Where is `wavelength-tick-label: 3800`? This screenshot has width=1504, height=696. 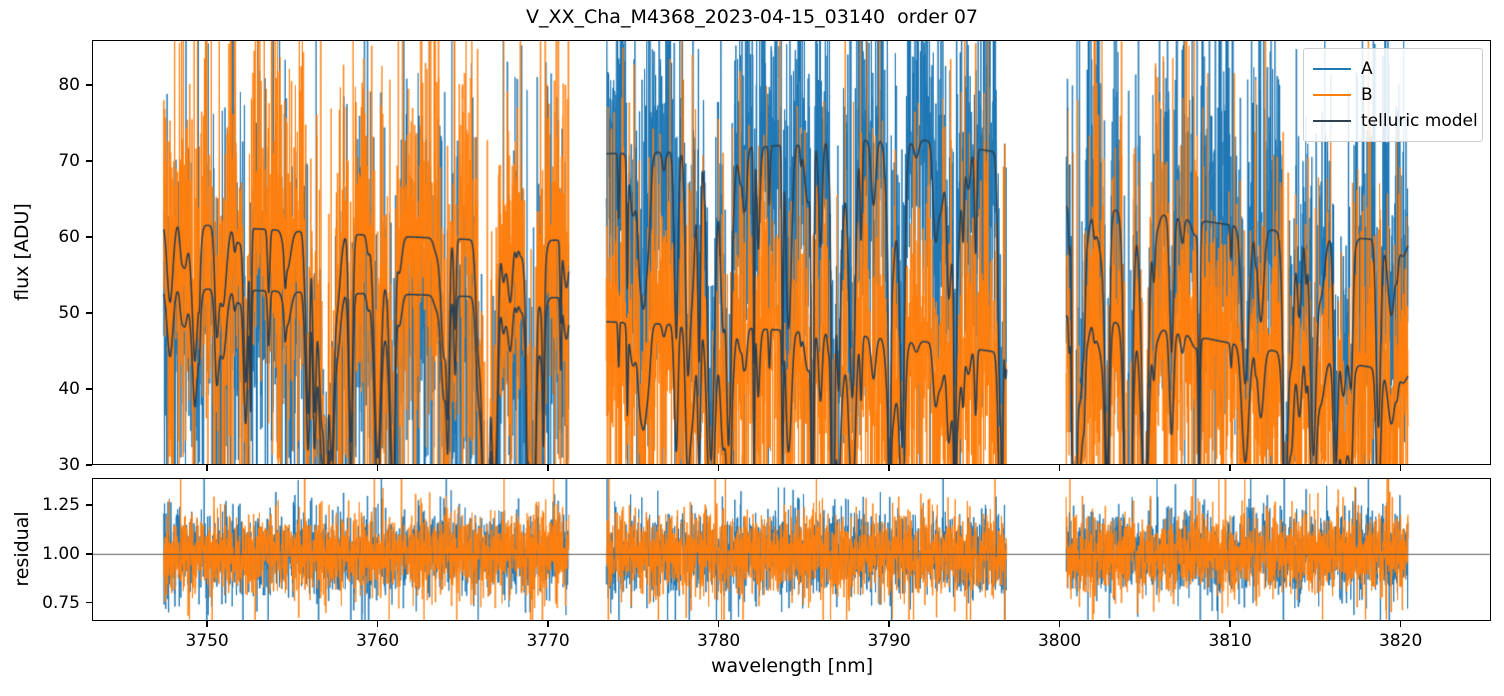
wavelength-tick-label: 3800 is located at coordinates (1059, 641).